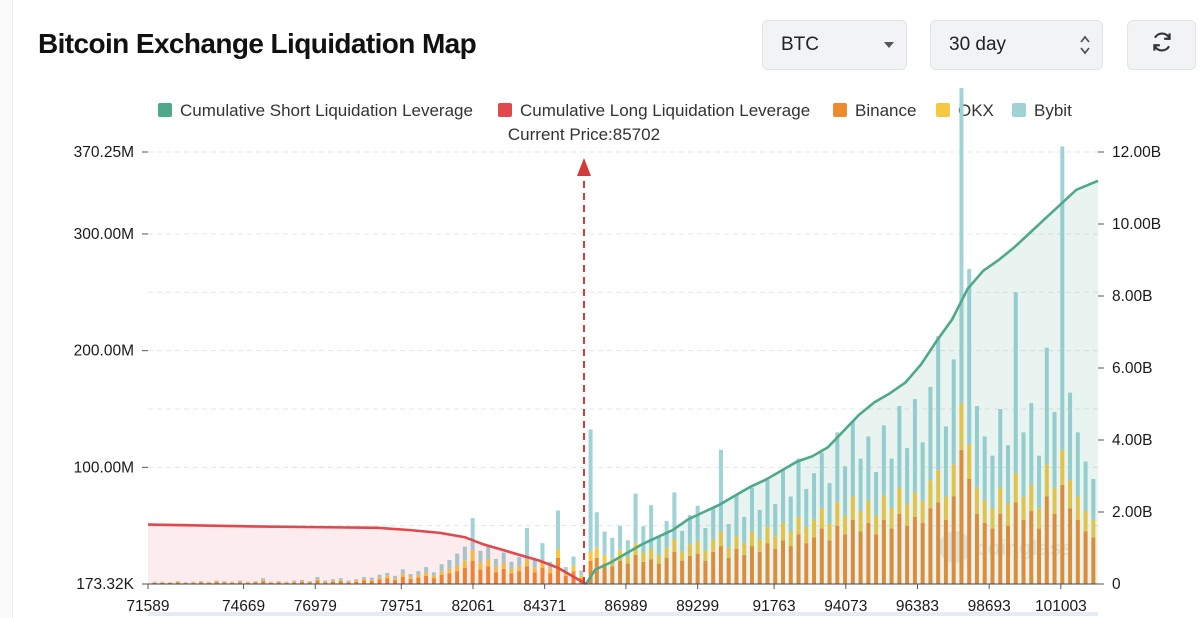  What do you see at coordinates (1016, 45) in the screenshot?
I see `period-select: 30 day` at bounding box center [1016, 45].